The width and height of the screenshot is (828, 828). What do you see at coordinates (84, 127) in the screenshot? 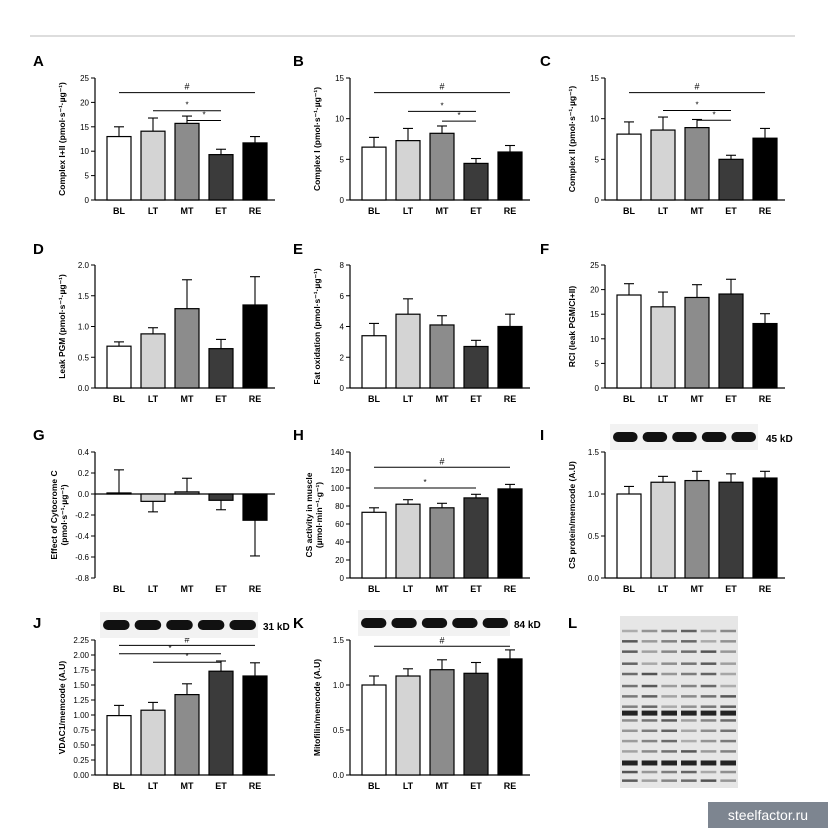
I see `y-tick-label: 15` at bounding box center [84, 127].